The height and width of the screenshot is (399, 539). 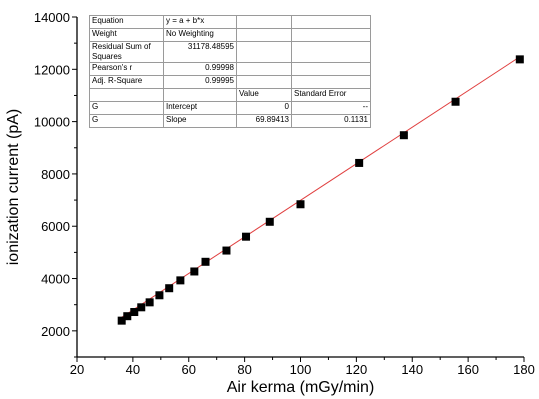 I want to click on table-cell: Standard Error, so click(x=331, y=95).